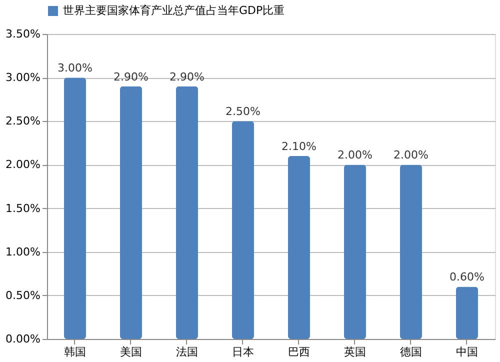  I want to click on text: 3.00%, so click(75, 68).